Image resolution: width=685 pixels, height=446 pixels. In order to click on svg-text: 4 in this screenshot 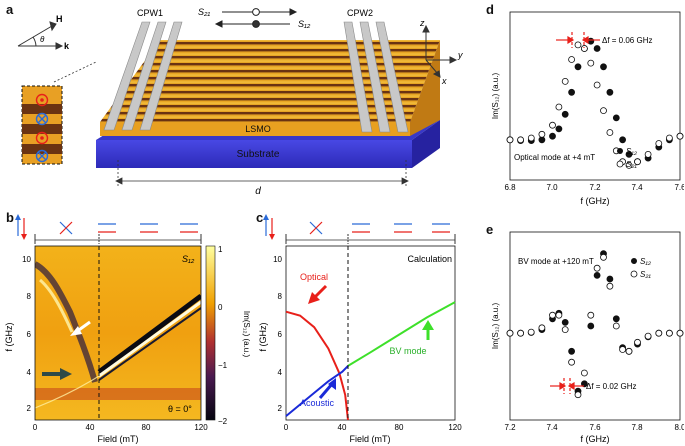, I will do `click(280, 372)`.